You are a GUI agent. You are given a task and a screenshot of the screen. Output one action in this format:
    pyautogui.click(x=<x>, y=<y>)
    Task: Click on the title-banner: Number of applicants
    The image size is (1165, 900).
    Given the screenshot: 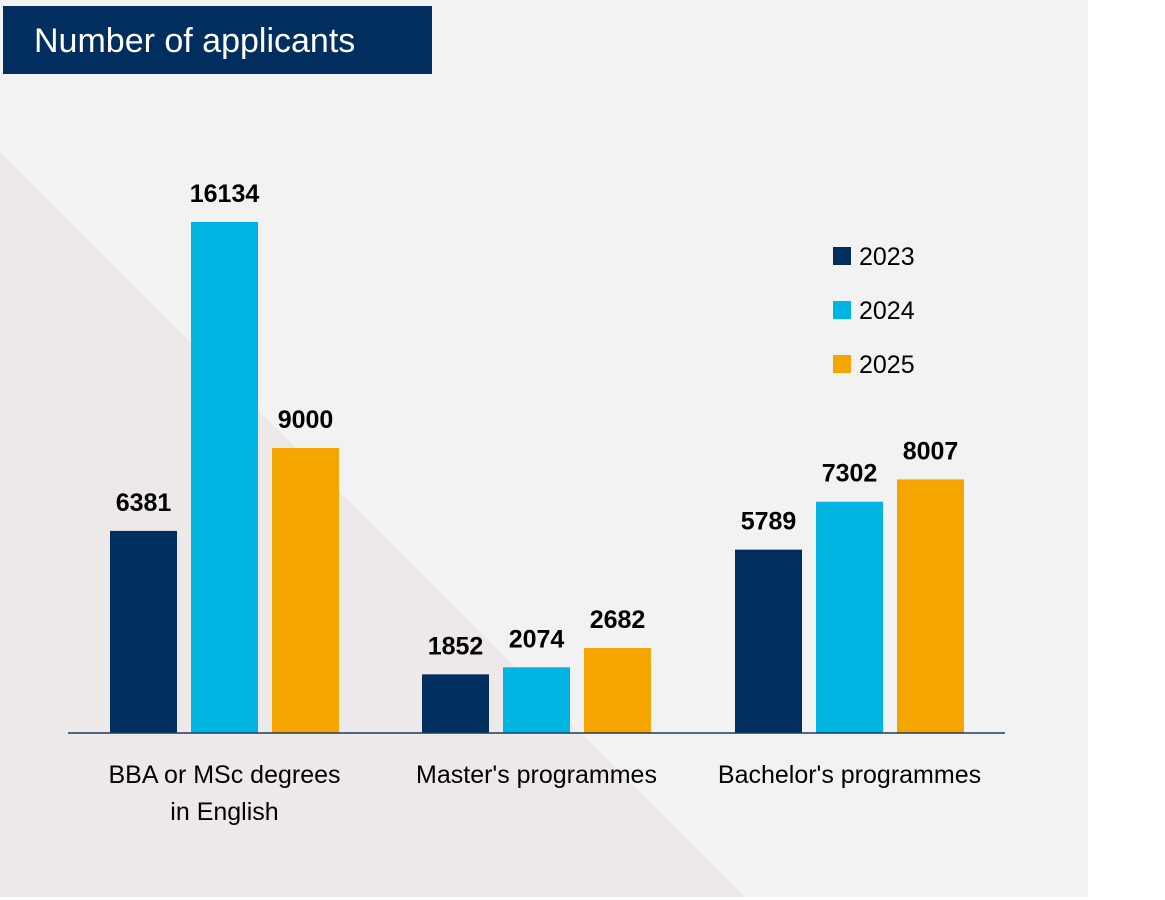 What is the action you would take?
    pyautogui.click(x=217, y=40)
    